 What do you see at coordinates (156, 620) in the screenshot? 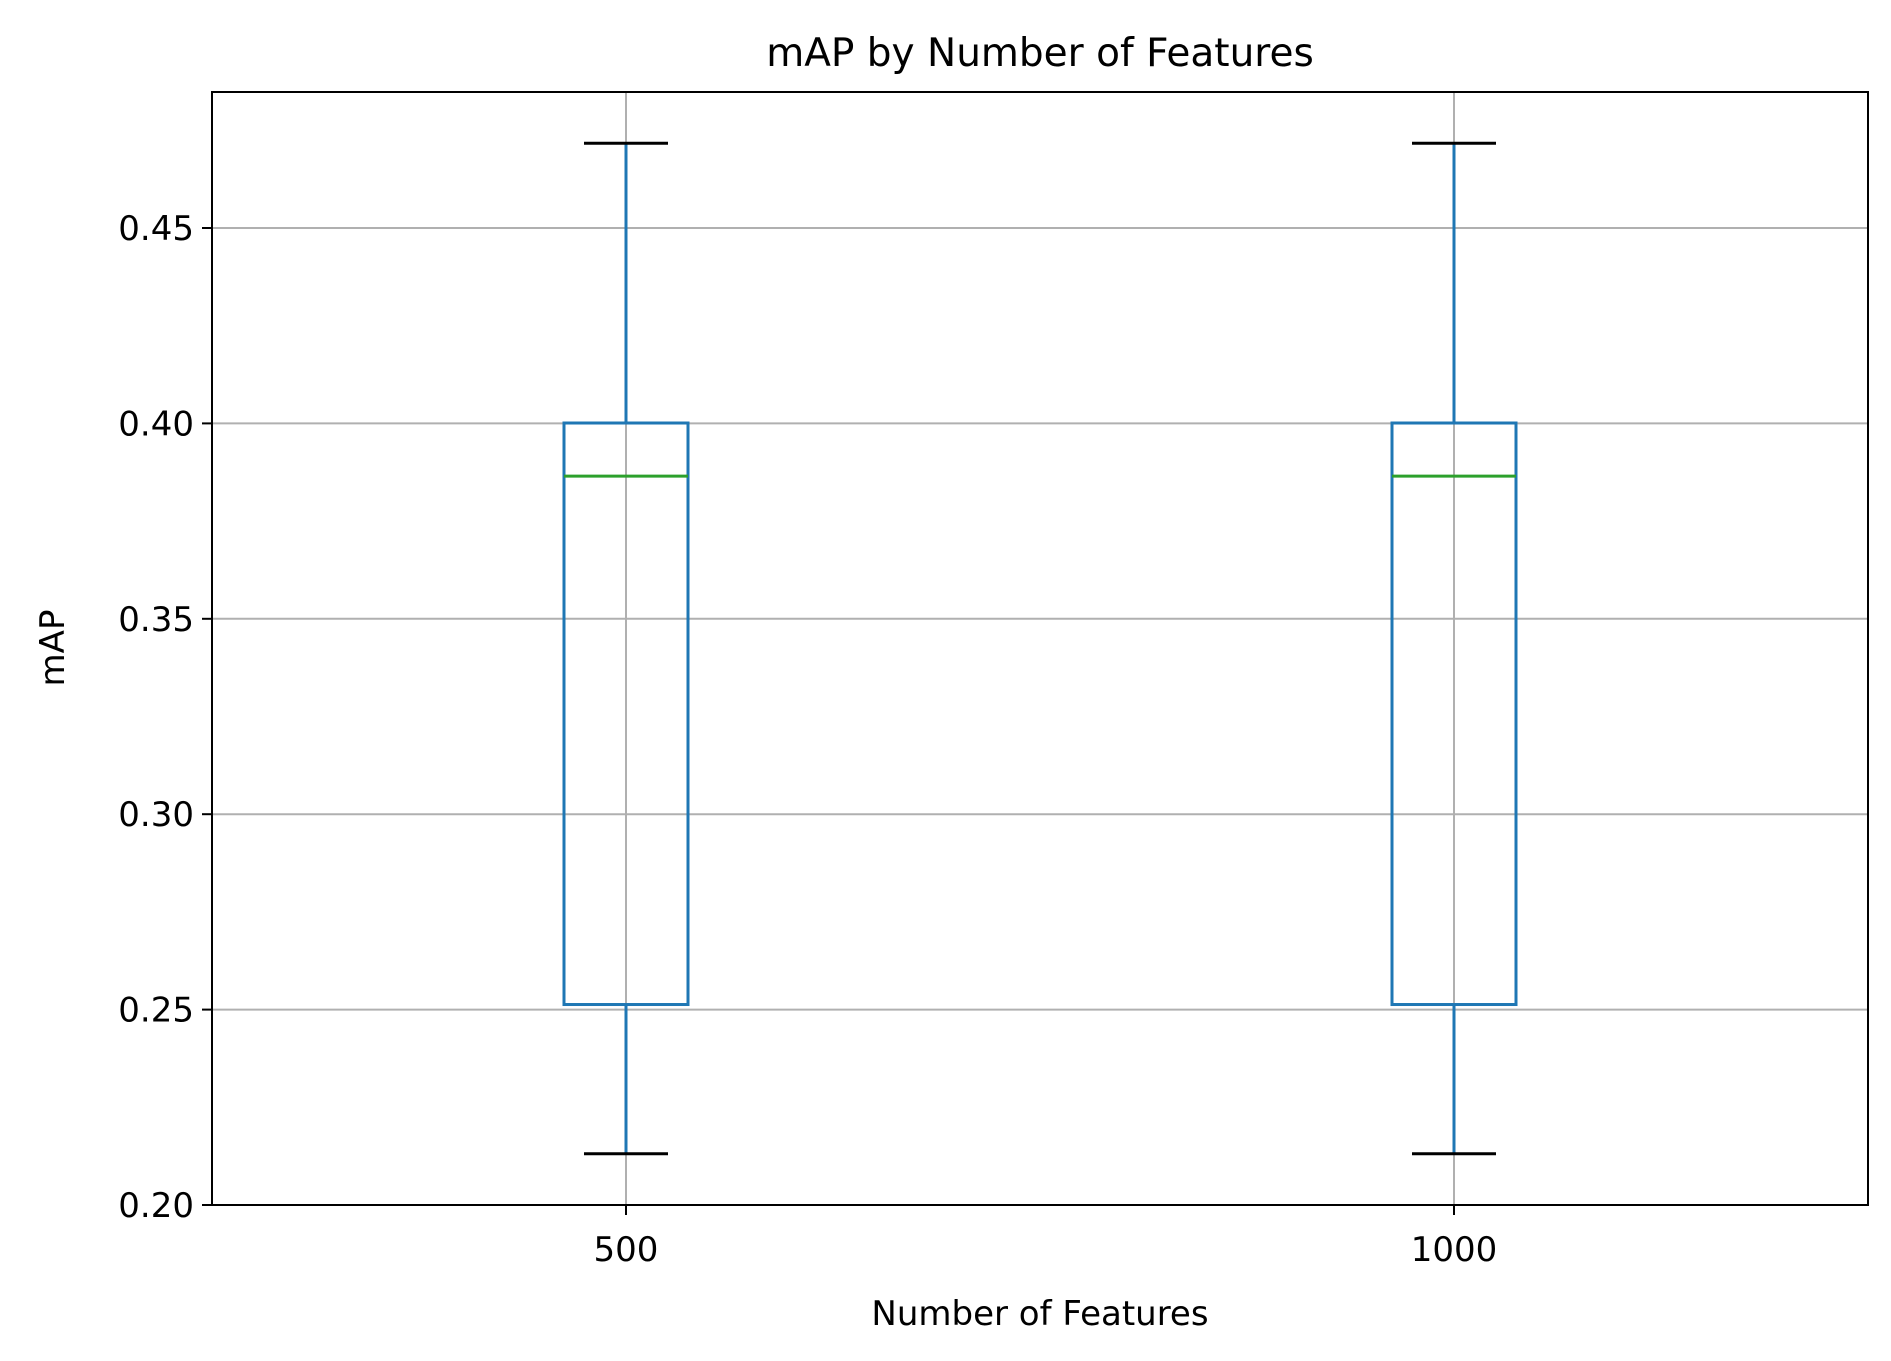
I see `y-tick-label: 0.35` at bounding box center [156, 620].